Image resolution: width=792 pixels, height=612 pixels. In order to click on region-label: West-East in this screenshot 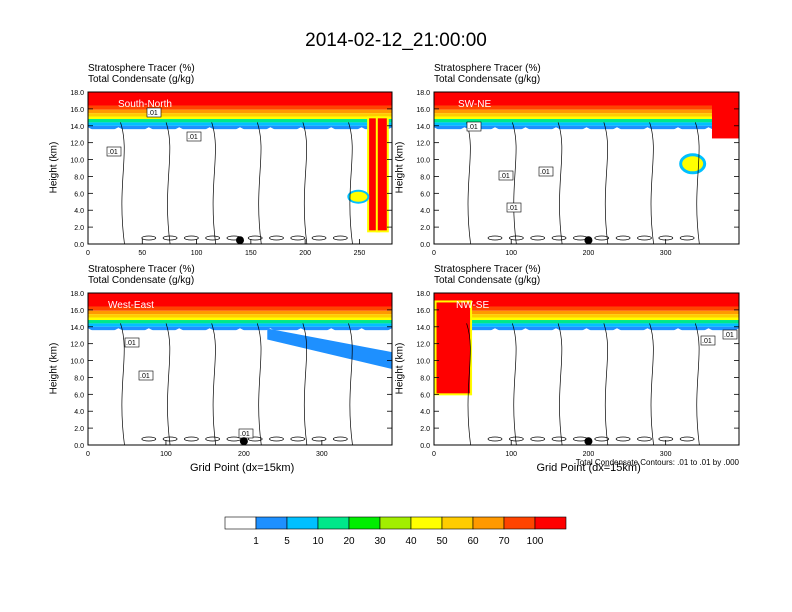, I will do `click(131, 305)`.